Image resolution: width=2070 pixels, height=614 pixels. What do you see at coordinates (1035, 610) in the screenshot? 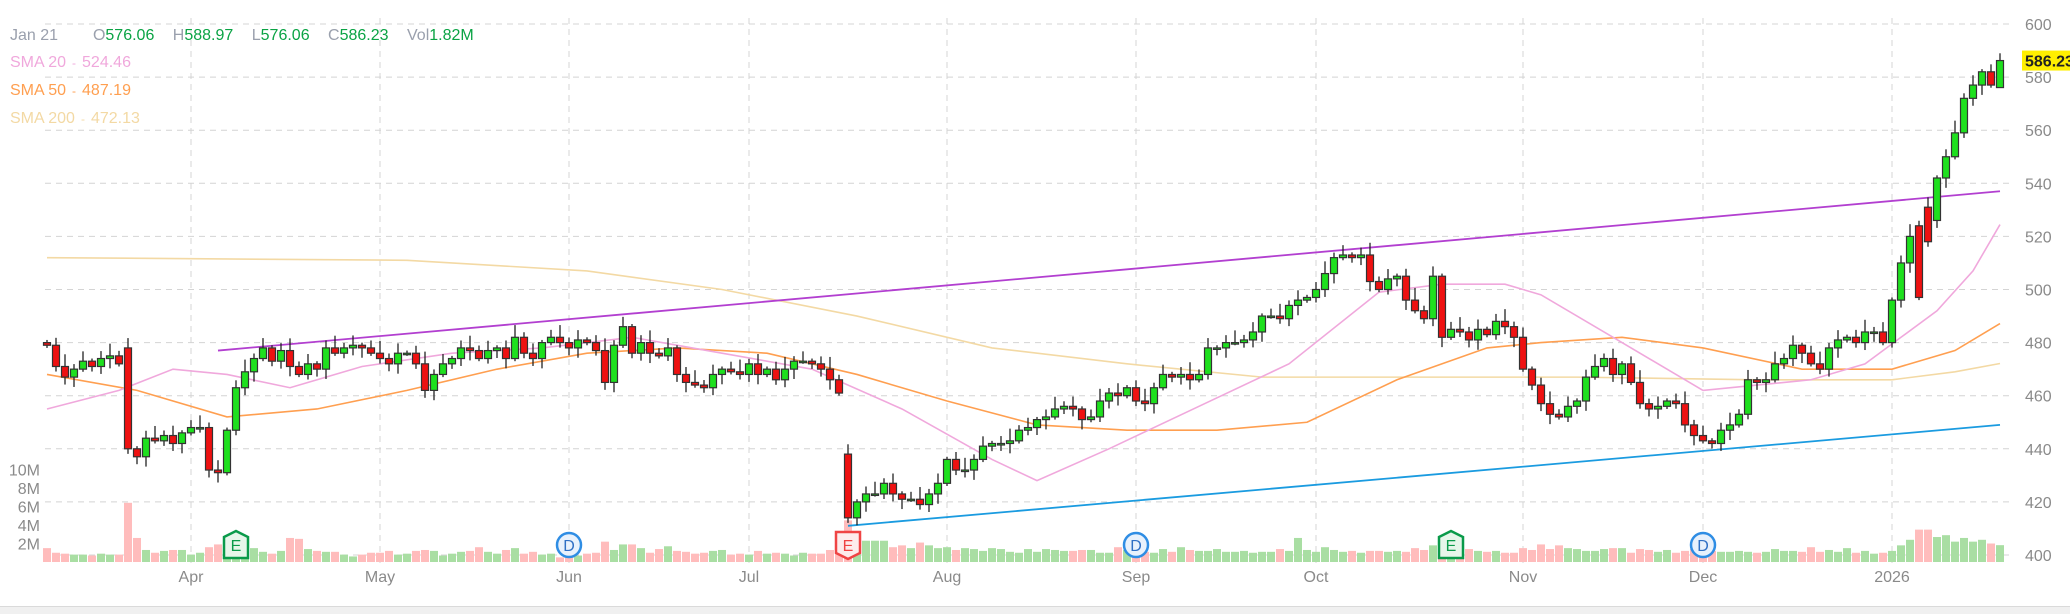
I see `bottom-scrollbar` at bounding box center [1035, 610].